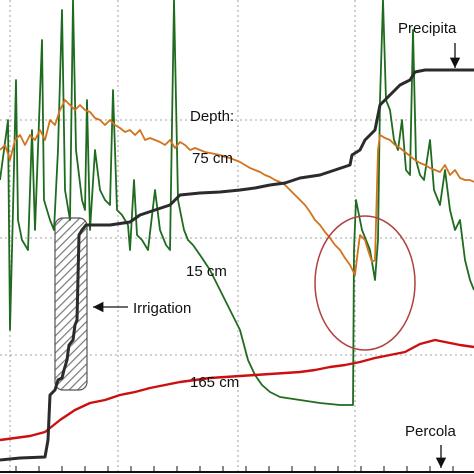 The image size is (474, 474). What do you see at coordinates (214, 382) in the screenshot?
I see `label-165cm: 165 cm` at bounding box center [214, 382].